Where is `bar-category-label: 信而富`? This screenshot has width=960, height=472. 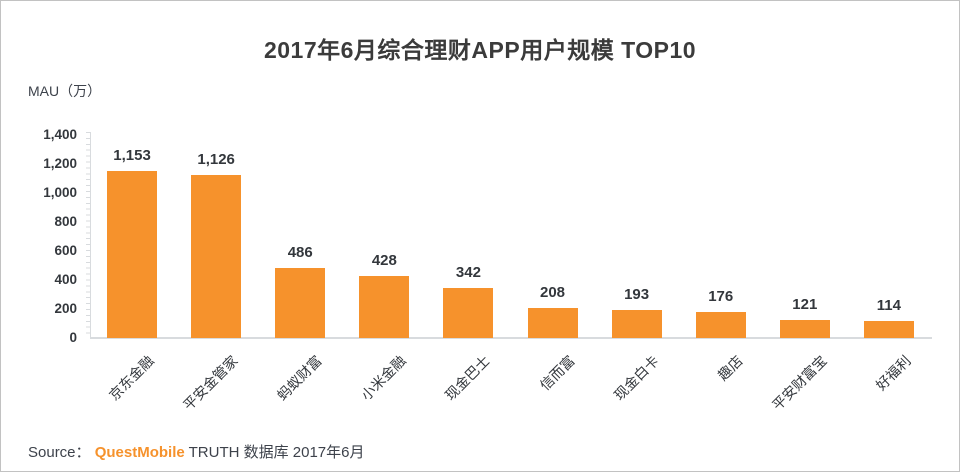
bar-category-label: 信而富 is located at coordinates (557, 373).